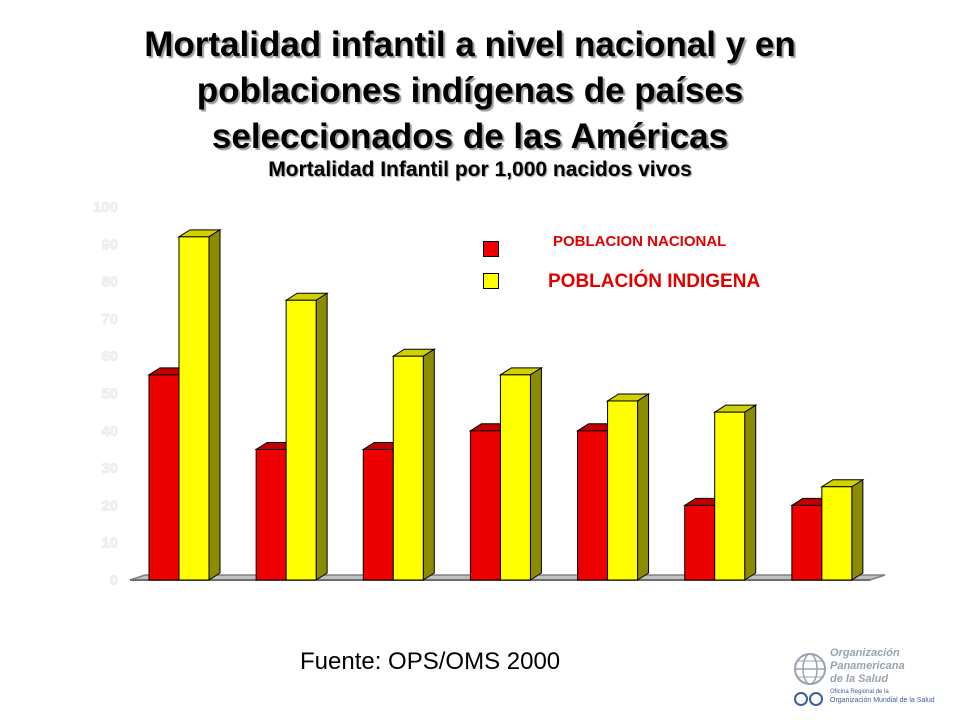 The width and height of the screenshot is (960, 720). I want to click on legend-label-indigena: POBLACIÓN INDIGENA, so click(654, 281).